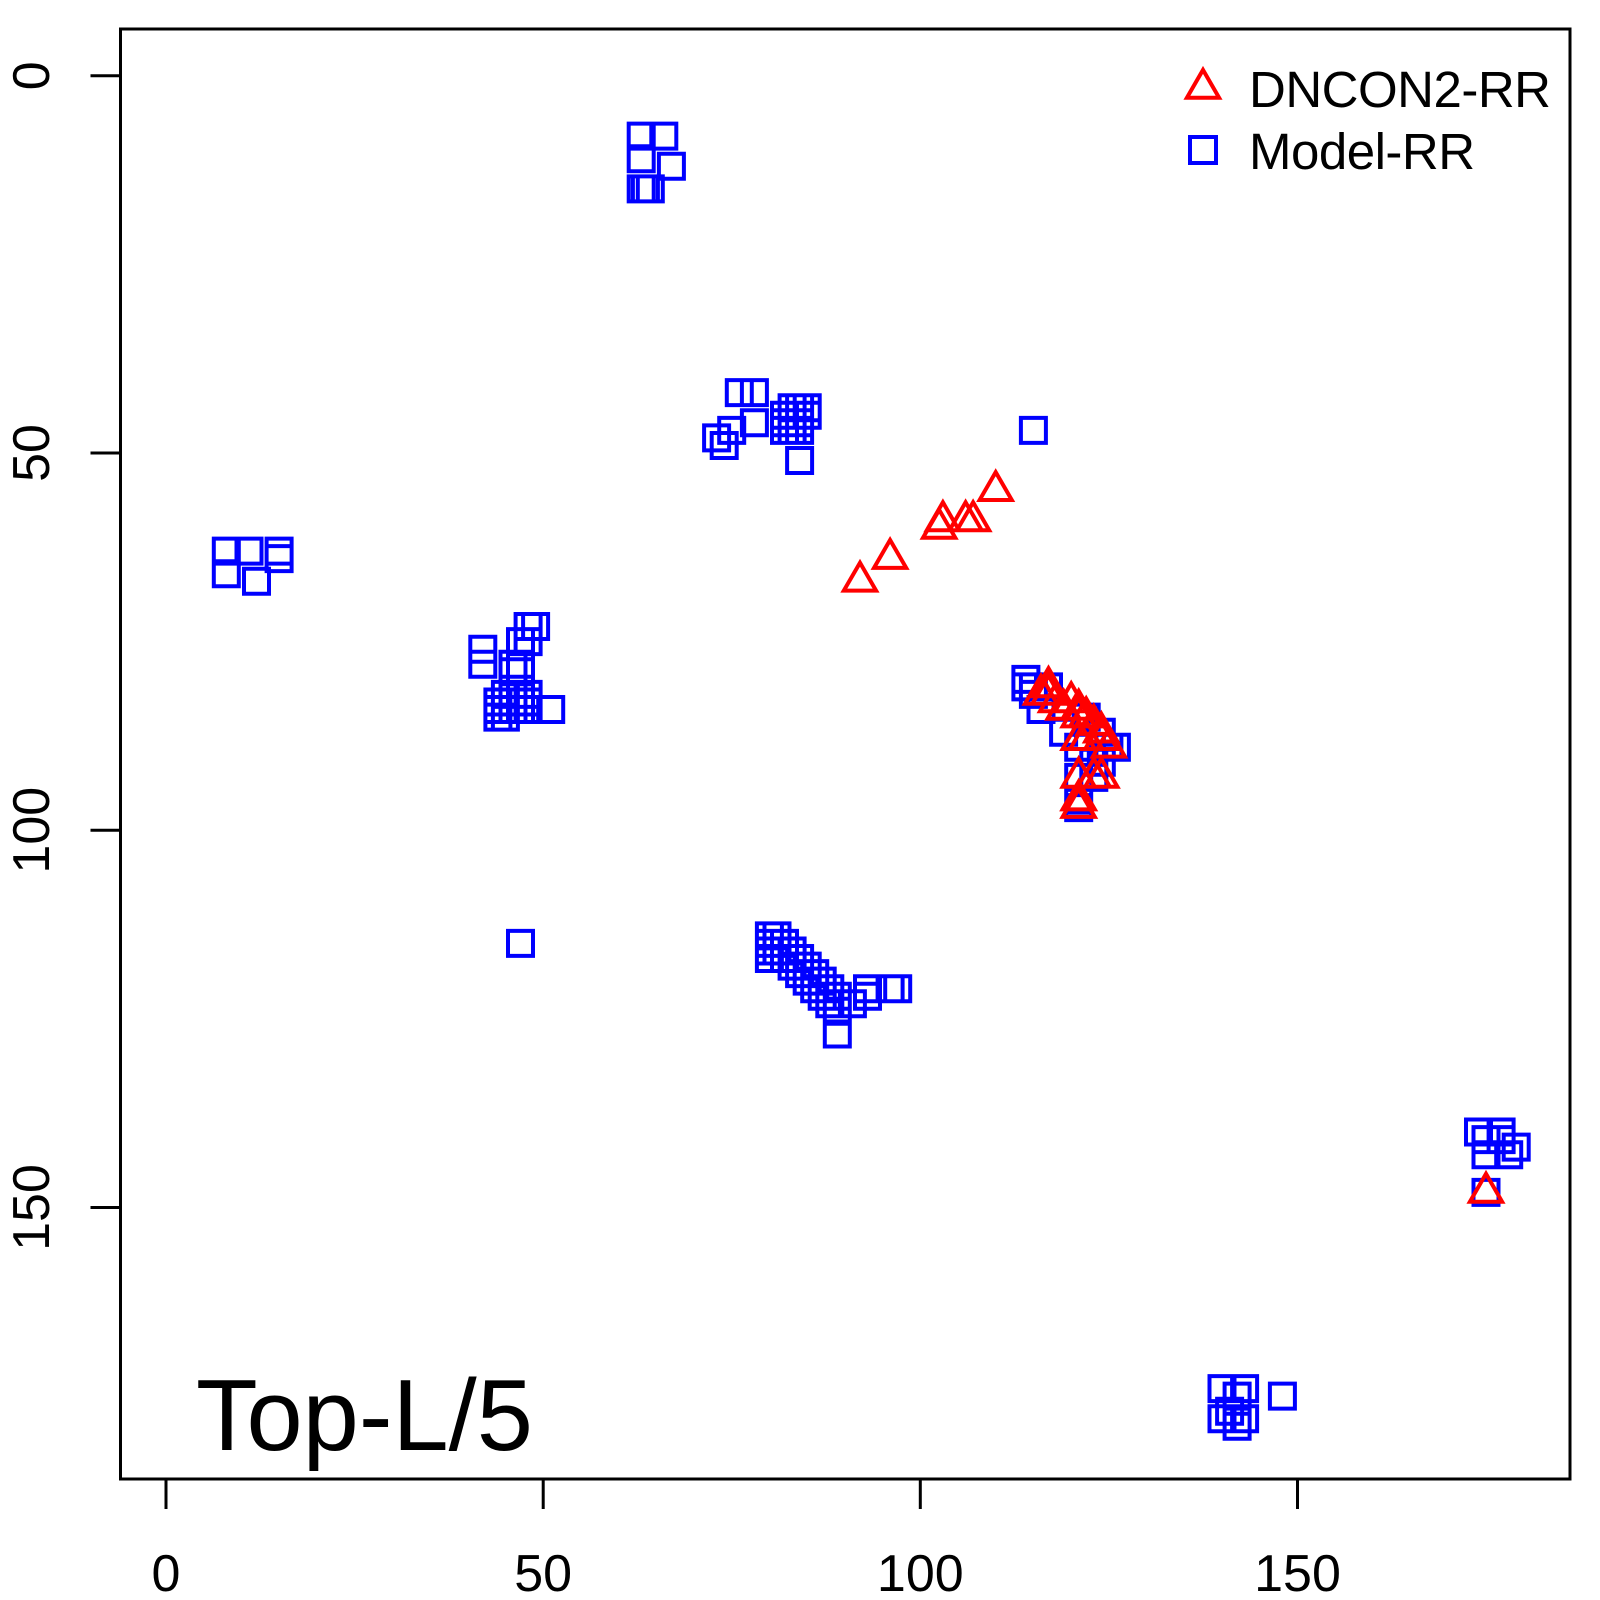 The image size is (1600, 1600). Describe the element at coordinates (1362, 151) in the screenshot. I see `svg-text: Model-RR` at that location.